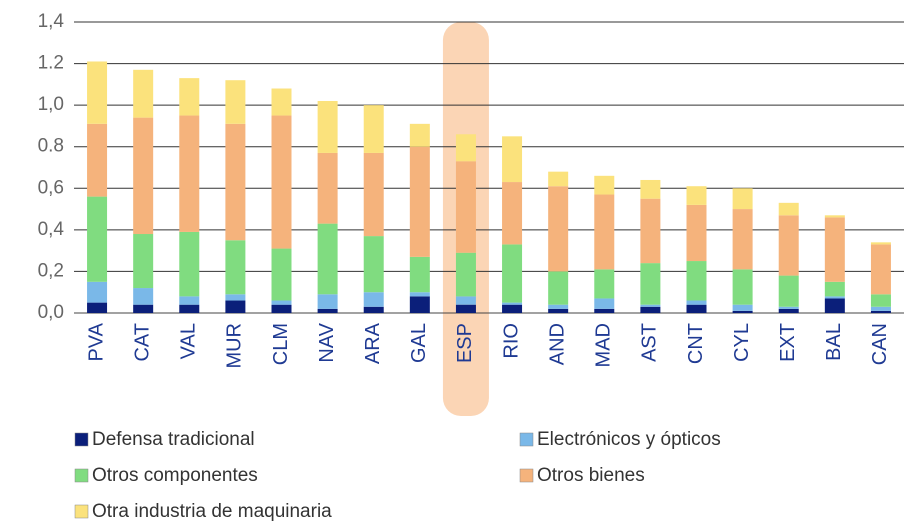 The image size is (905, 532). Describe the element at coordinates (604, 345) in the screenshot. I see `x-tick-label: MAD` at that location.